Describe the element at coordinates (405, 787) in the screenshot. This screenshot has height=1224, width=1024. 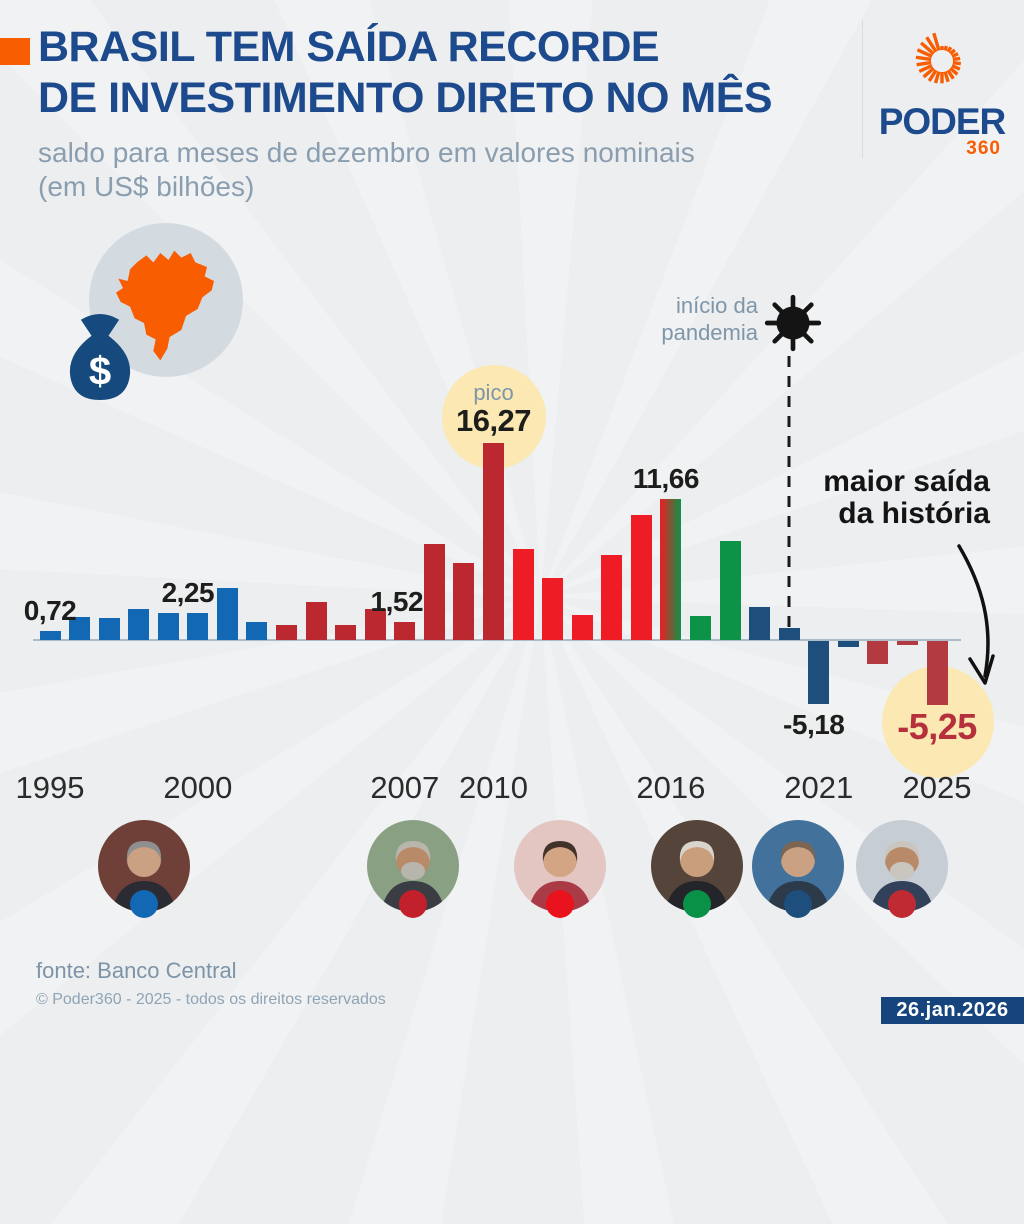
I see `year-tick-2007: 2007` at that location.